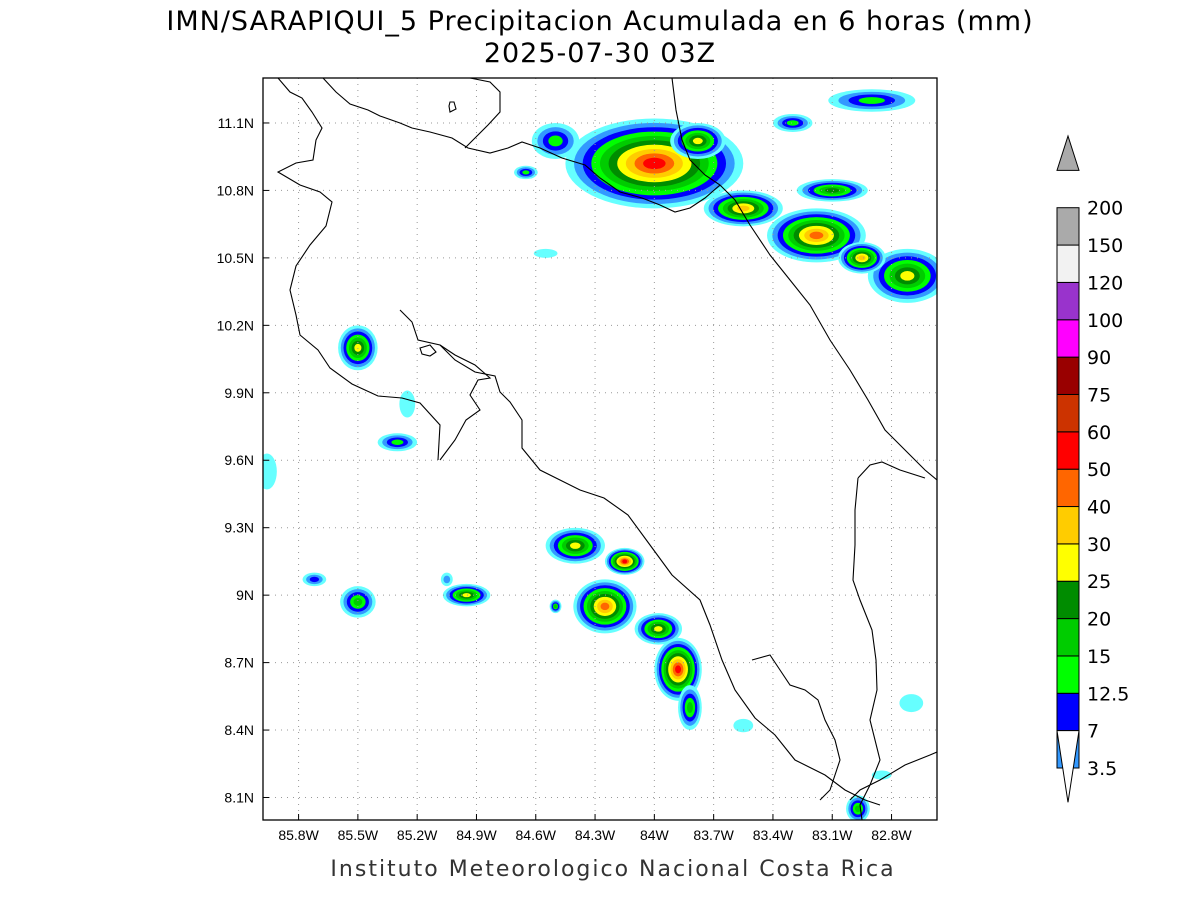 Image resolution: width=1200 pixels, height=900 pixels. What do you see at coordinates (832, 835) in the screenshot?
I see `x-tick-label: 83.1W` at bounding box center [832, 835].